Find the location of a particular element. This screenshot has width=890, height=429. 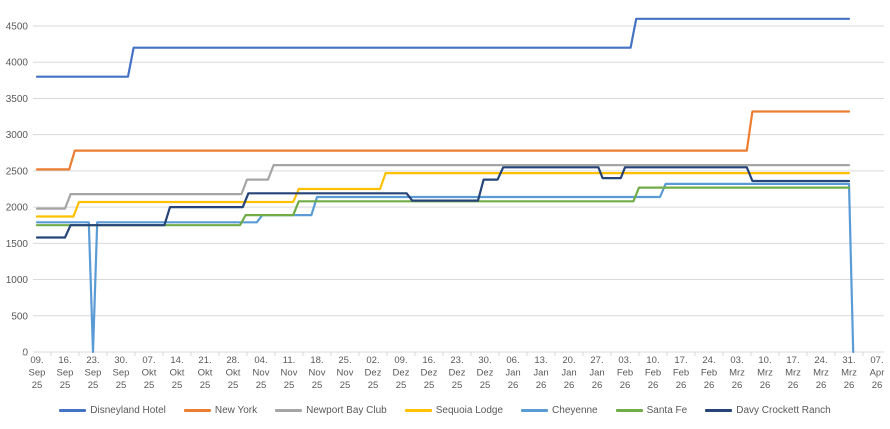

x-tick-label: 24. is located at coordinates (708, 360).